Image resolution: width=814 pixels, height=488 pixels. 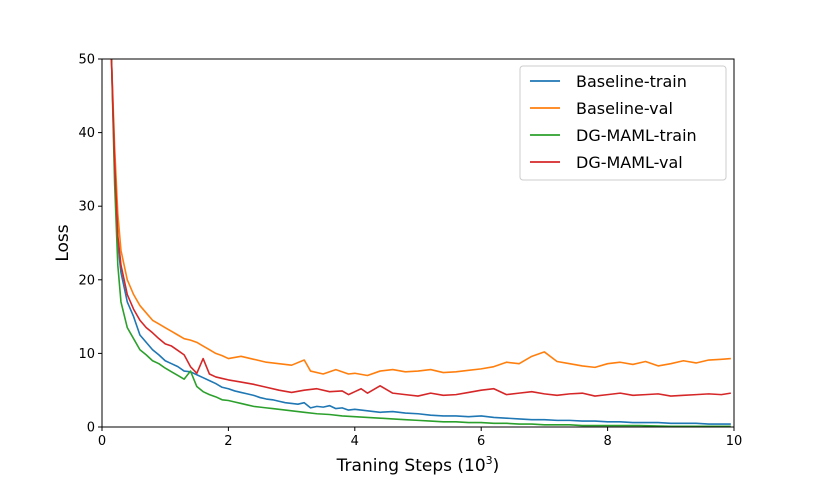 What do you see at coordinates (228, 441) in the screenshot?
I see `x-tick-label: 2` at bounding box center [228, 441].